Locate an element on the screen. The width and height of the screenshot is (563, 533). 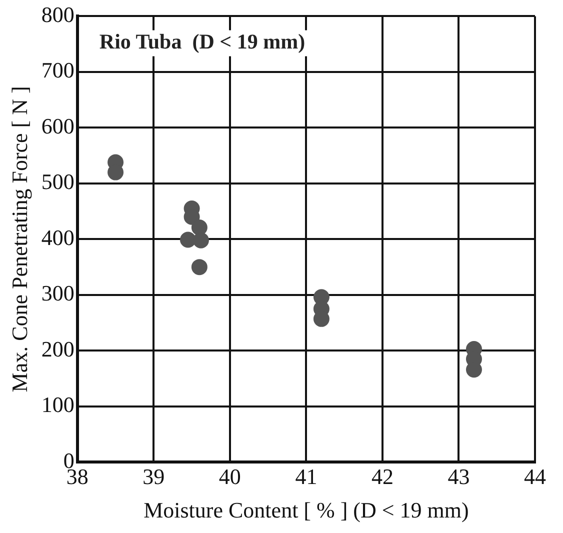
y-tick-label: 700 is located at coordinates (57, 70).